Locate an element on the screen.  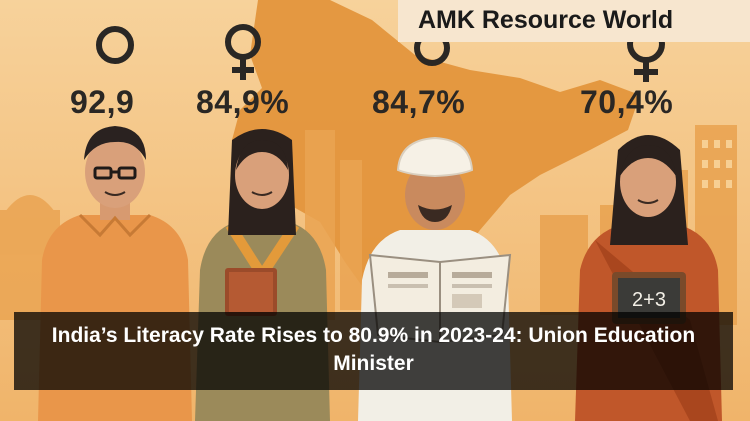
brand-badge is located at coordinates (574, 21).